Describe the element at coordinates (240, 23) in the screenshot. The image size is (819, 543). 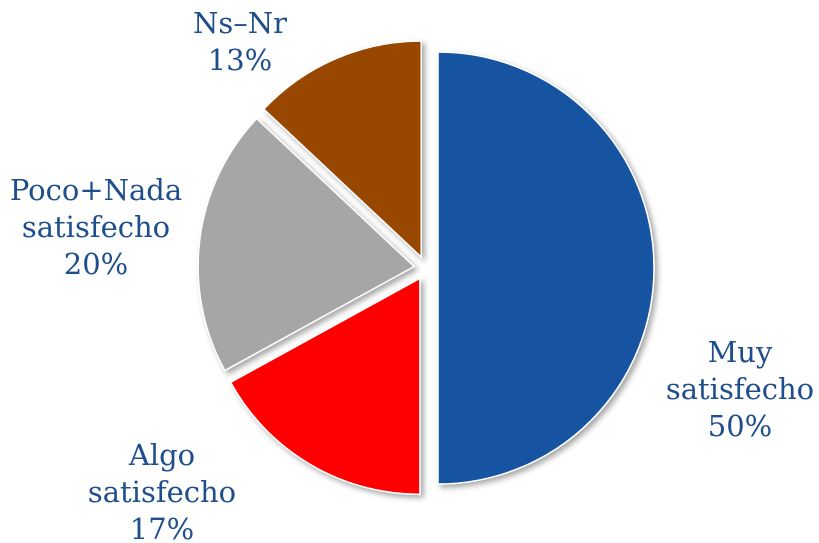
I see `pie-label-line: Ns–Nr` at that location.